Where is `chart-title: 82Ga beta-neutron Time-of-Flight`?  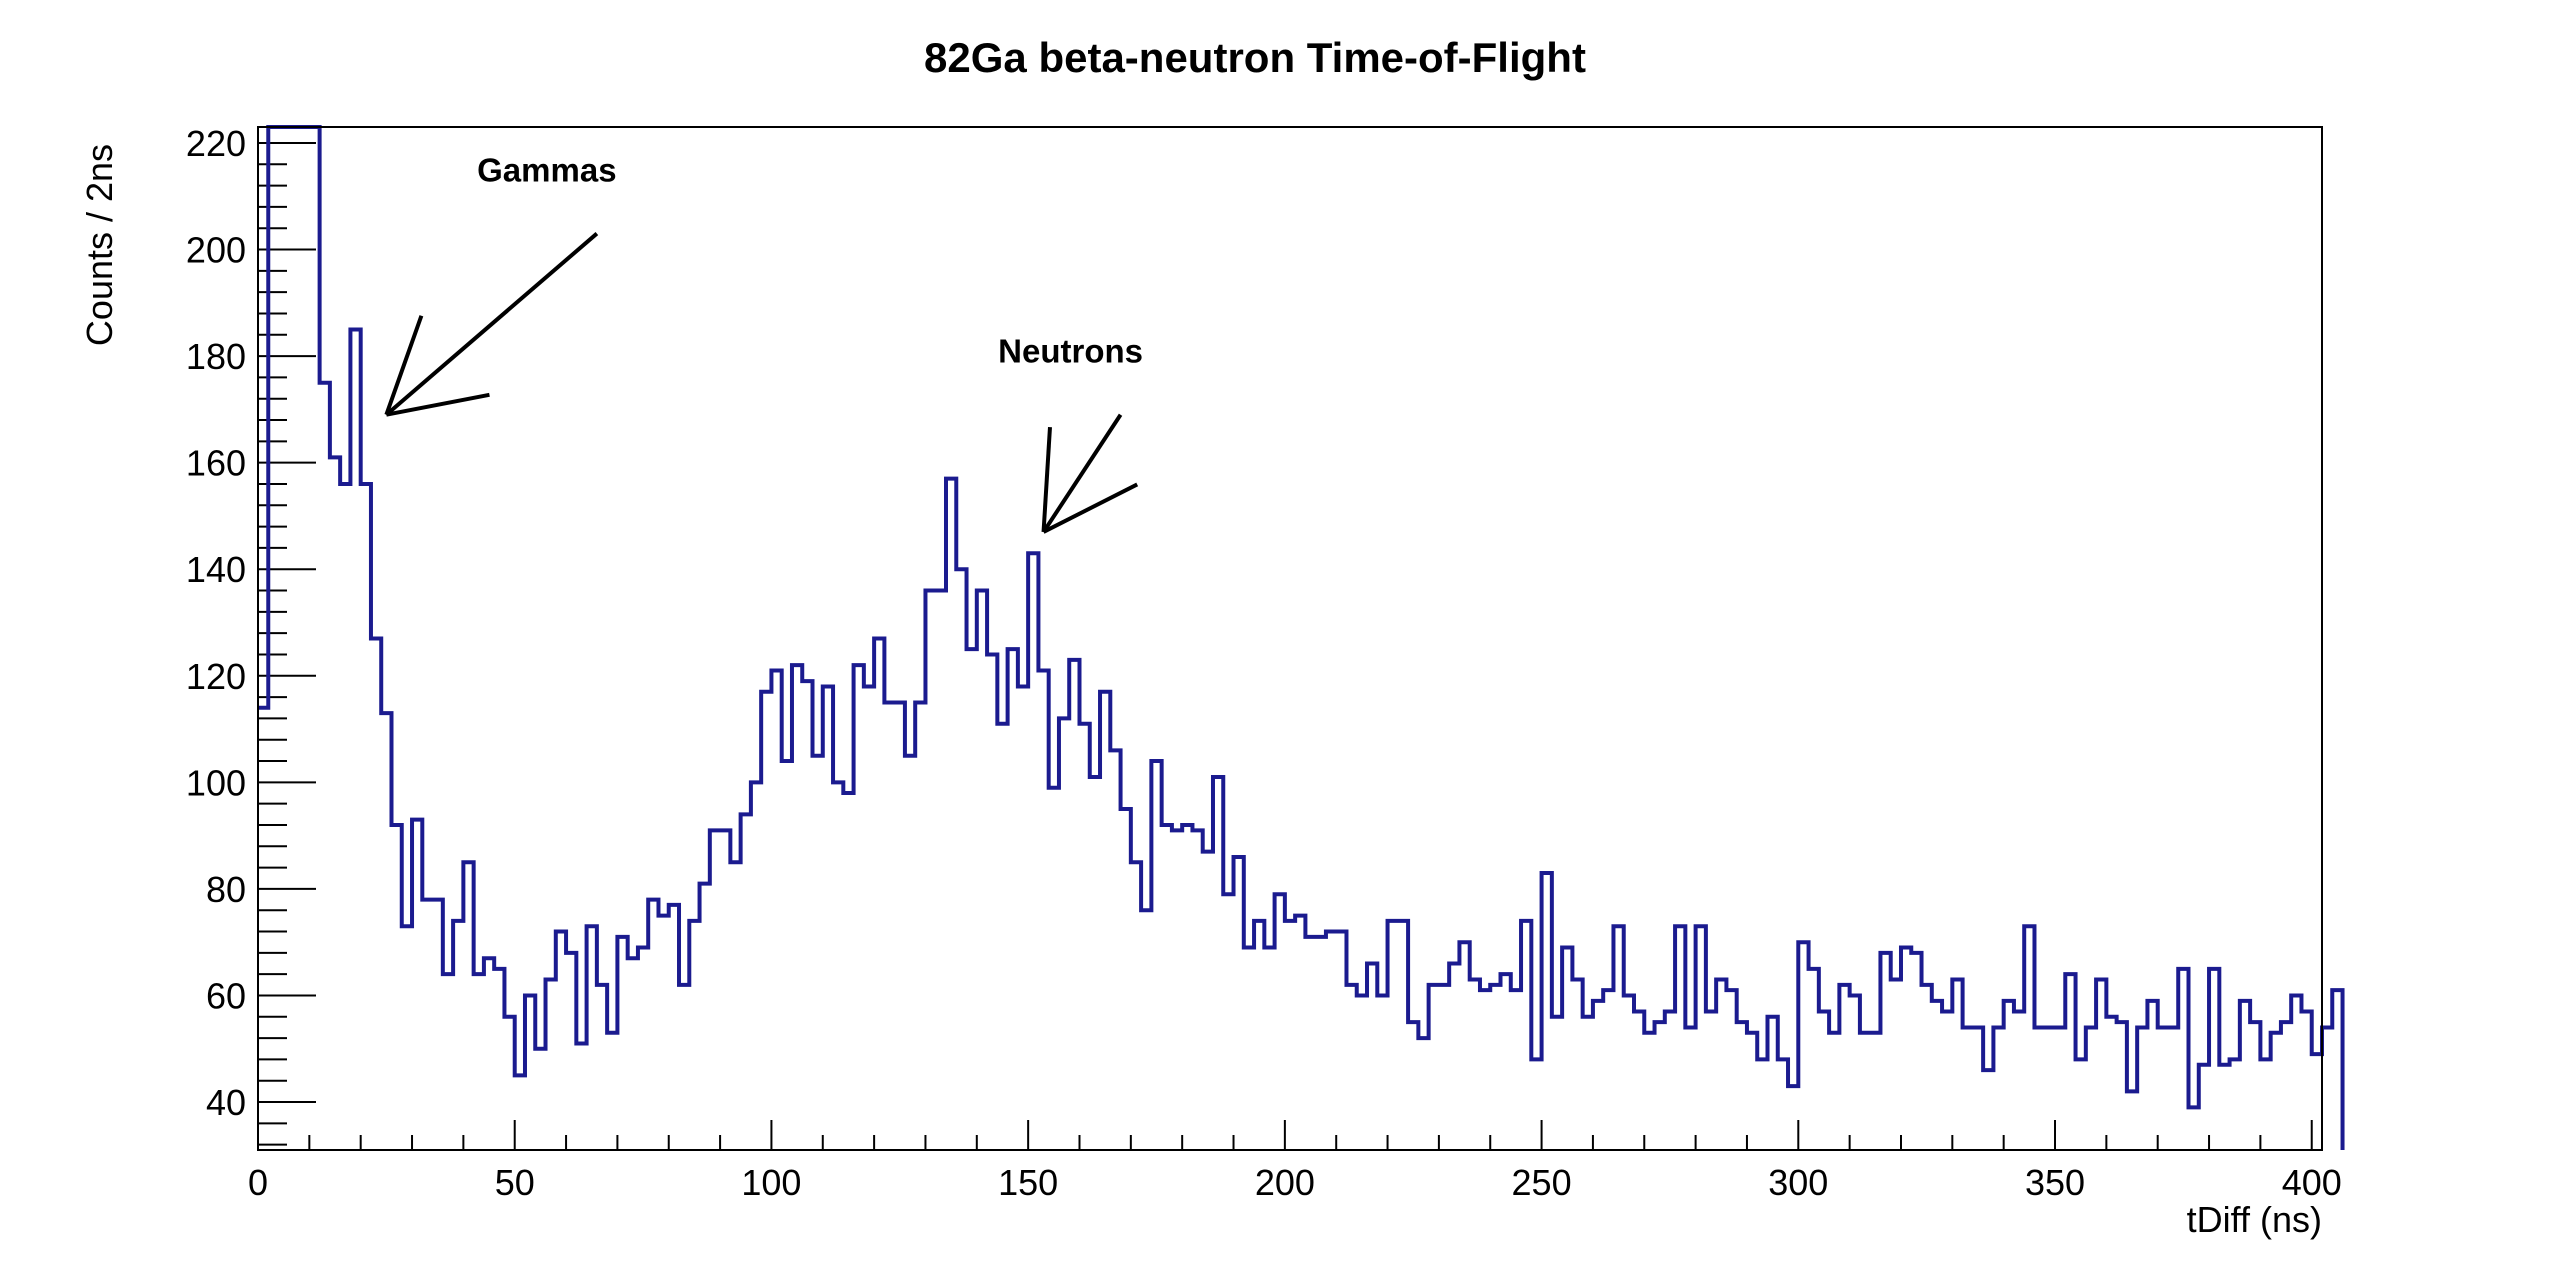 chart-title: 82Ga beta-neutron Time-of-Flight is located at coordinates (1255, 57).